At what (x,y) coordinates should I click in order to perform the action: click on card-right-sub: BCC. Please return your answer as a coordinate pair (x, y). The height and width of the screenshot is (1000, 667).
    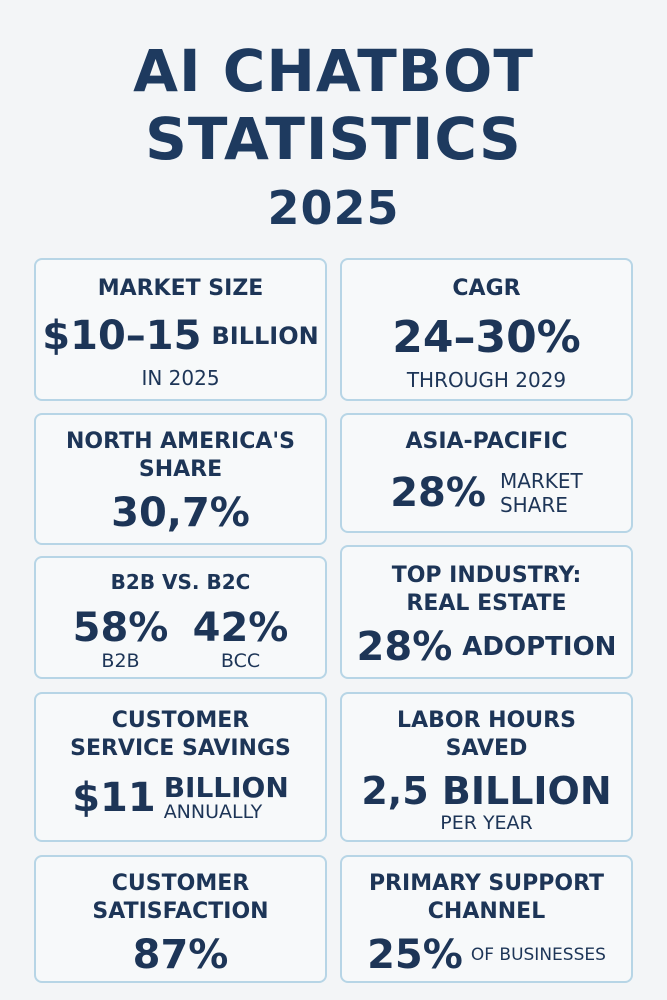
    Looking at the image, I should click on (240, 661).